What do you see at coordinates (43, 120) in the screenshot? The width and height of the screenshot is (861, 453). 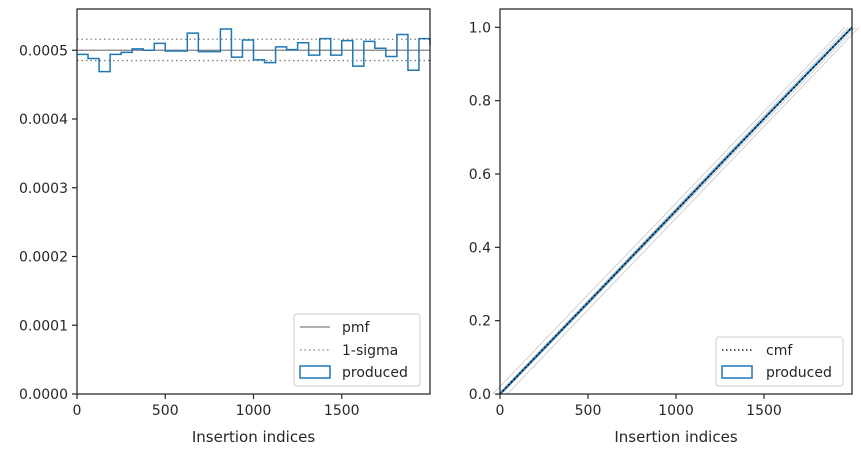 I see `pmf-y-tick-label: 0.0004` at bounding box center [43, 120].